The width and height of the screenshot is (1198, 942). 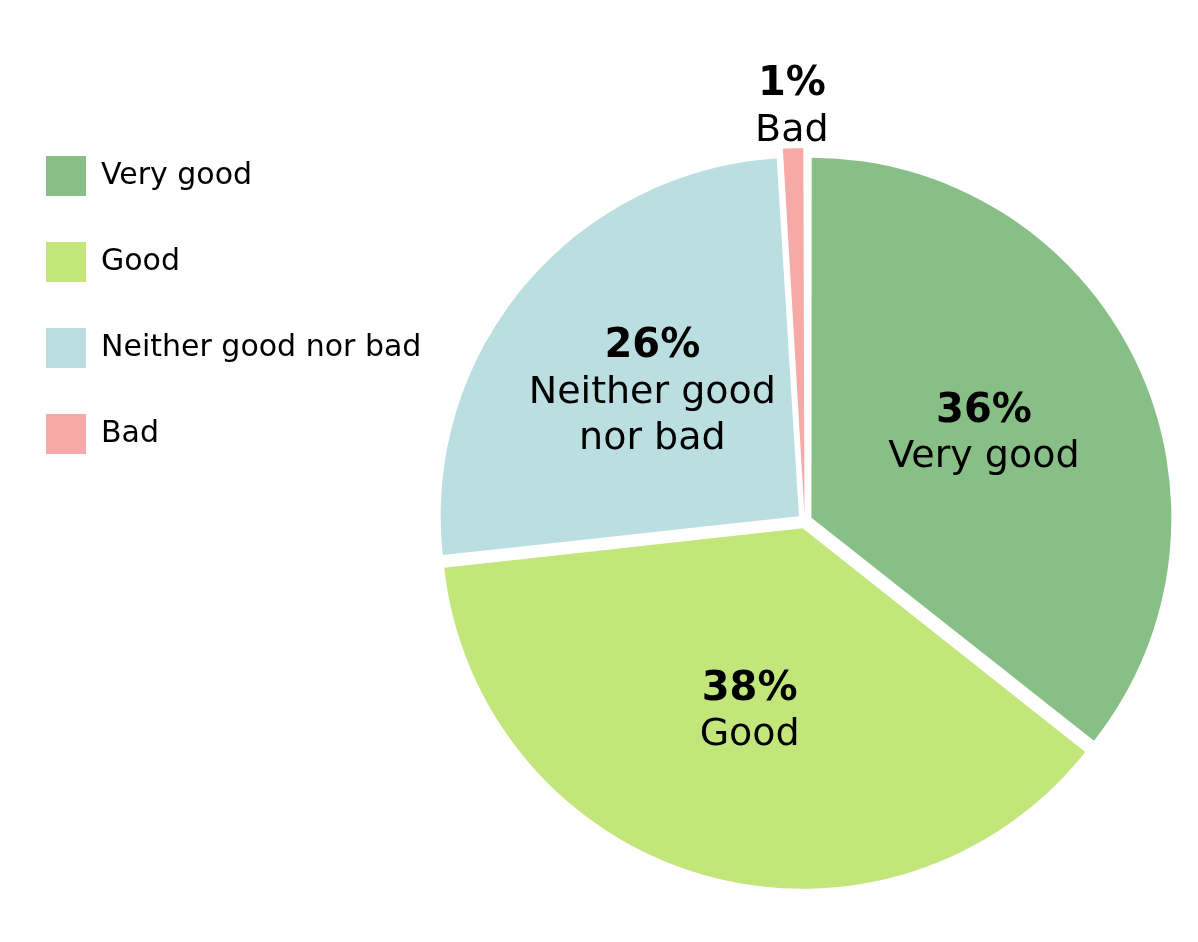 What do you see at coordinates (652, 412) in the screenshot?
I see `slice-label: Neither good nor bad` at bounding box center [652, 412].